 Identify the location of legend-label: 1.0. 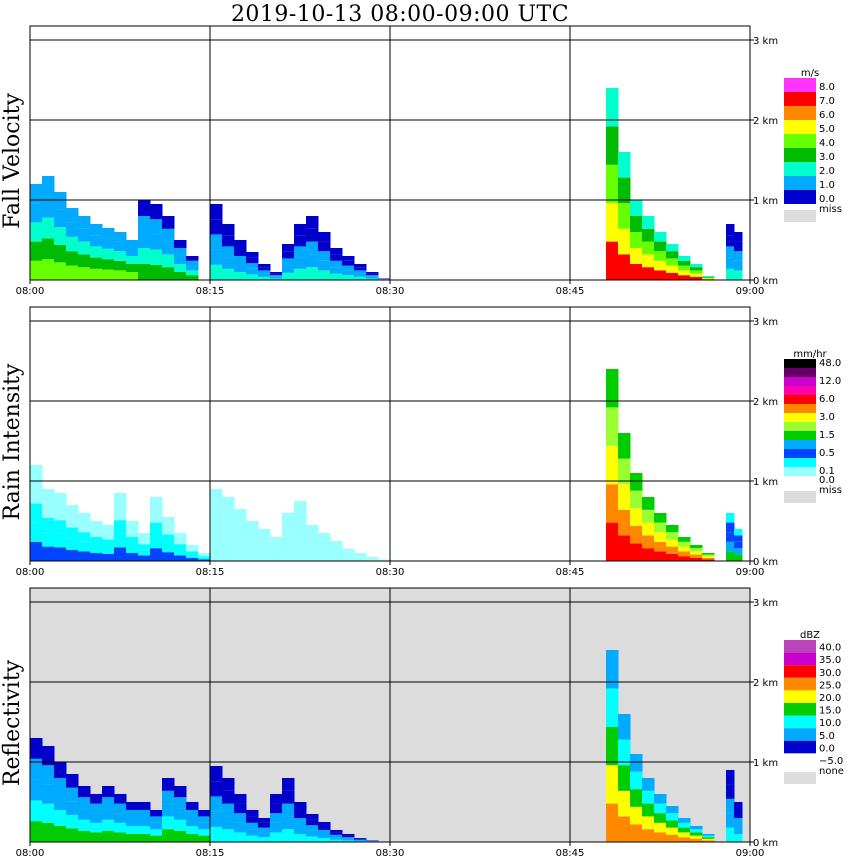
(827, 185).